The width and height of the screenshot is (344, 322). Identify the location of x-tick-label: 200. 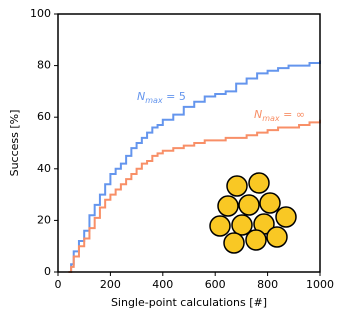
(110, 284).